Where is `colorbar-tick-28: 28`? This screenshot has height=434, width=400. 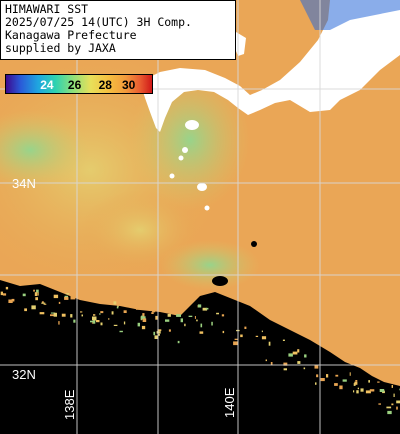
colorbar-tick-28: 28 is located at coordinates (105, 85).